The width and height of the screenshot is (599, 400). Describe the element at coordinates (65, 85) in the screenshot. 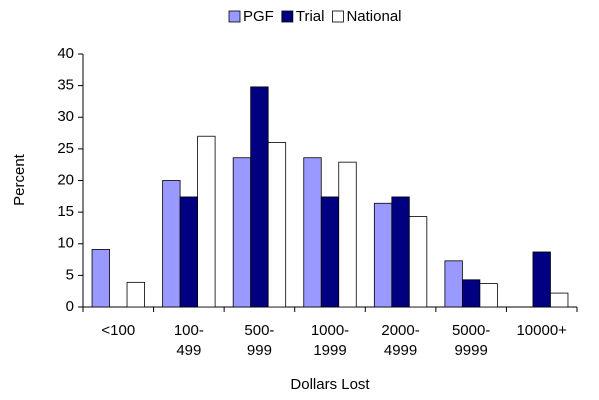

I see `y-tick-label: 35` at that location.